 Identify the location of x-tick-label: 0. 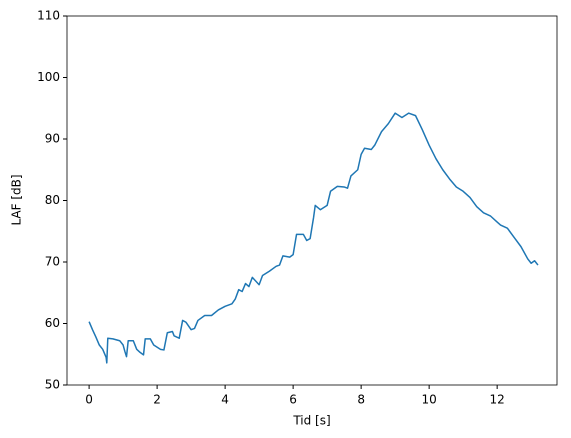
(89, 400).